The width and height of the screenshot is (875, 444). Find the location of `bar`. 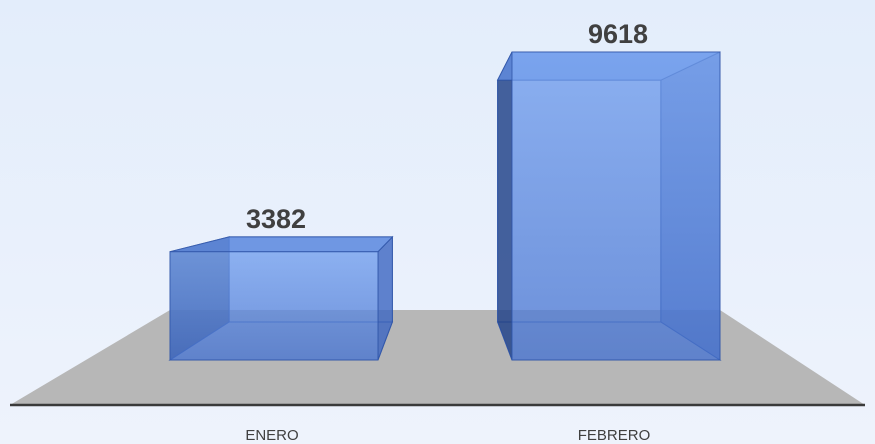

bar is located at coordinates (281, 298).